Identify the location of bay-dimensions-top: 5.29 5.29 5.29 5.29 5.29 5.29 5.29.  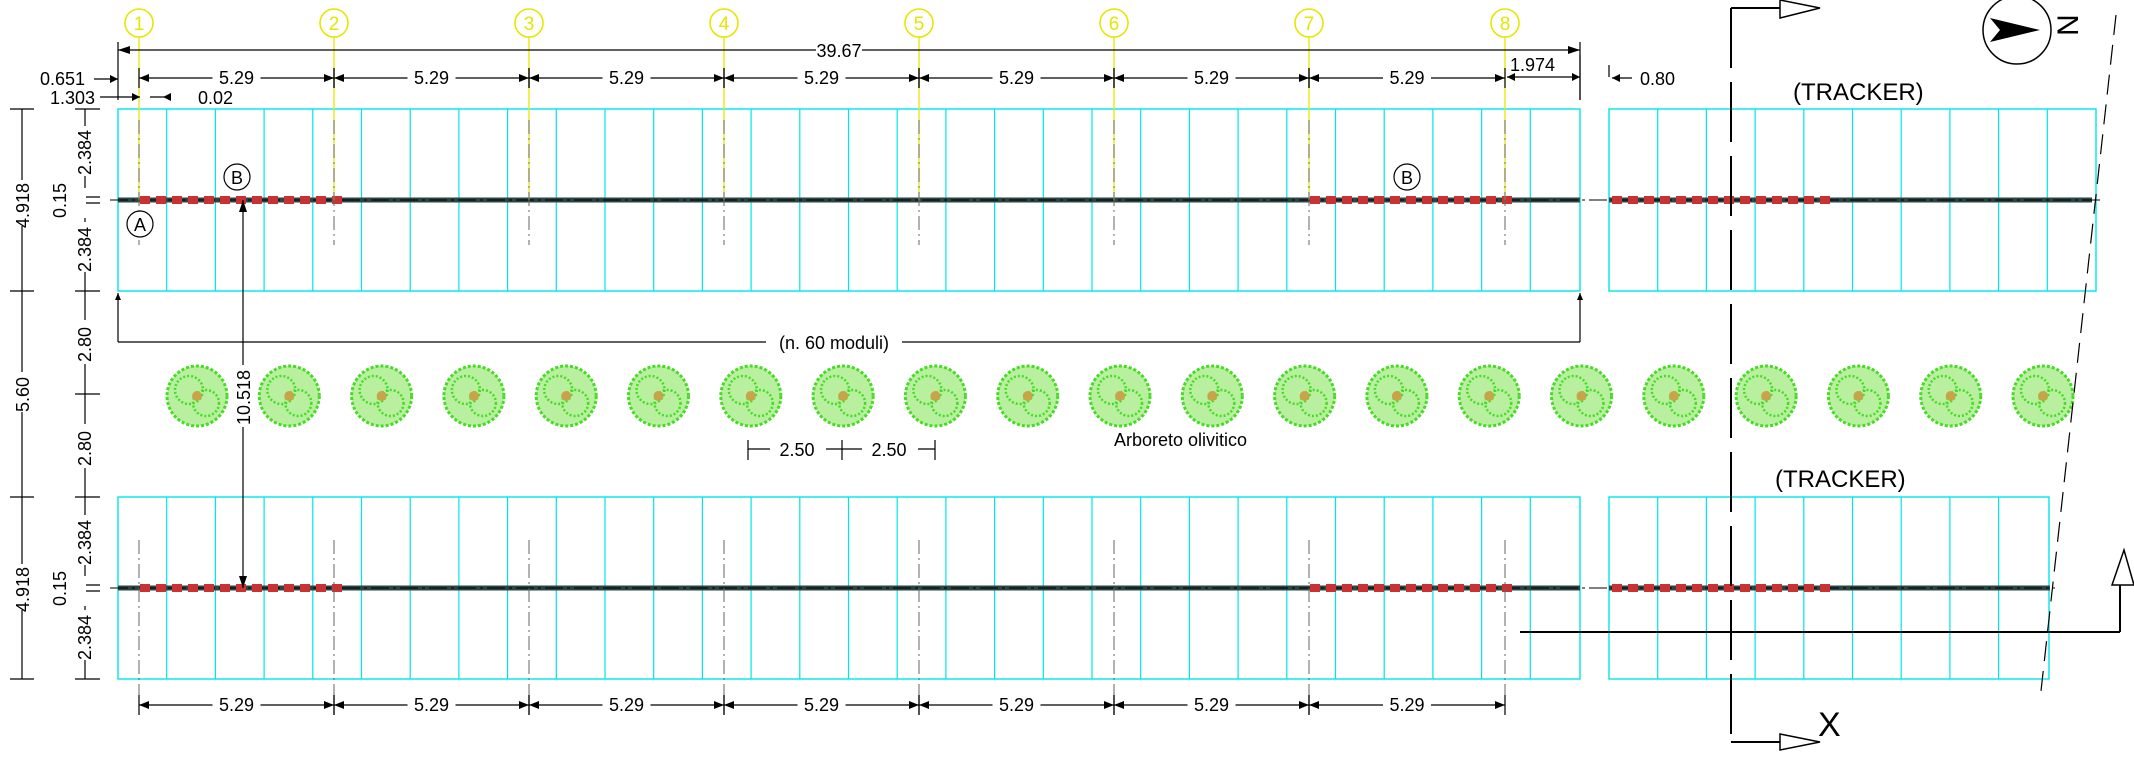
(822, 77).